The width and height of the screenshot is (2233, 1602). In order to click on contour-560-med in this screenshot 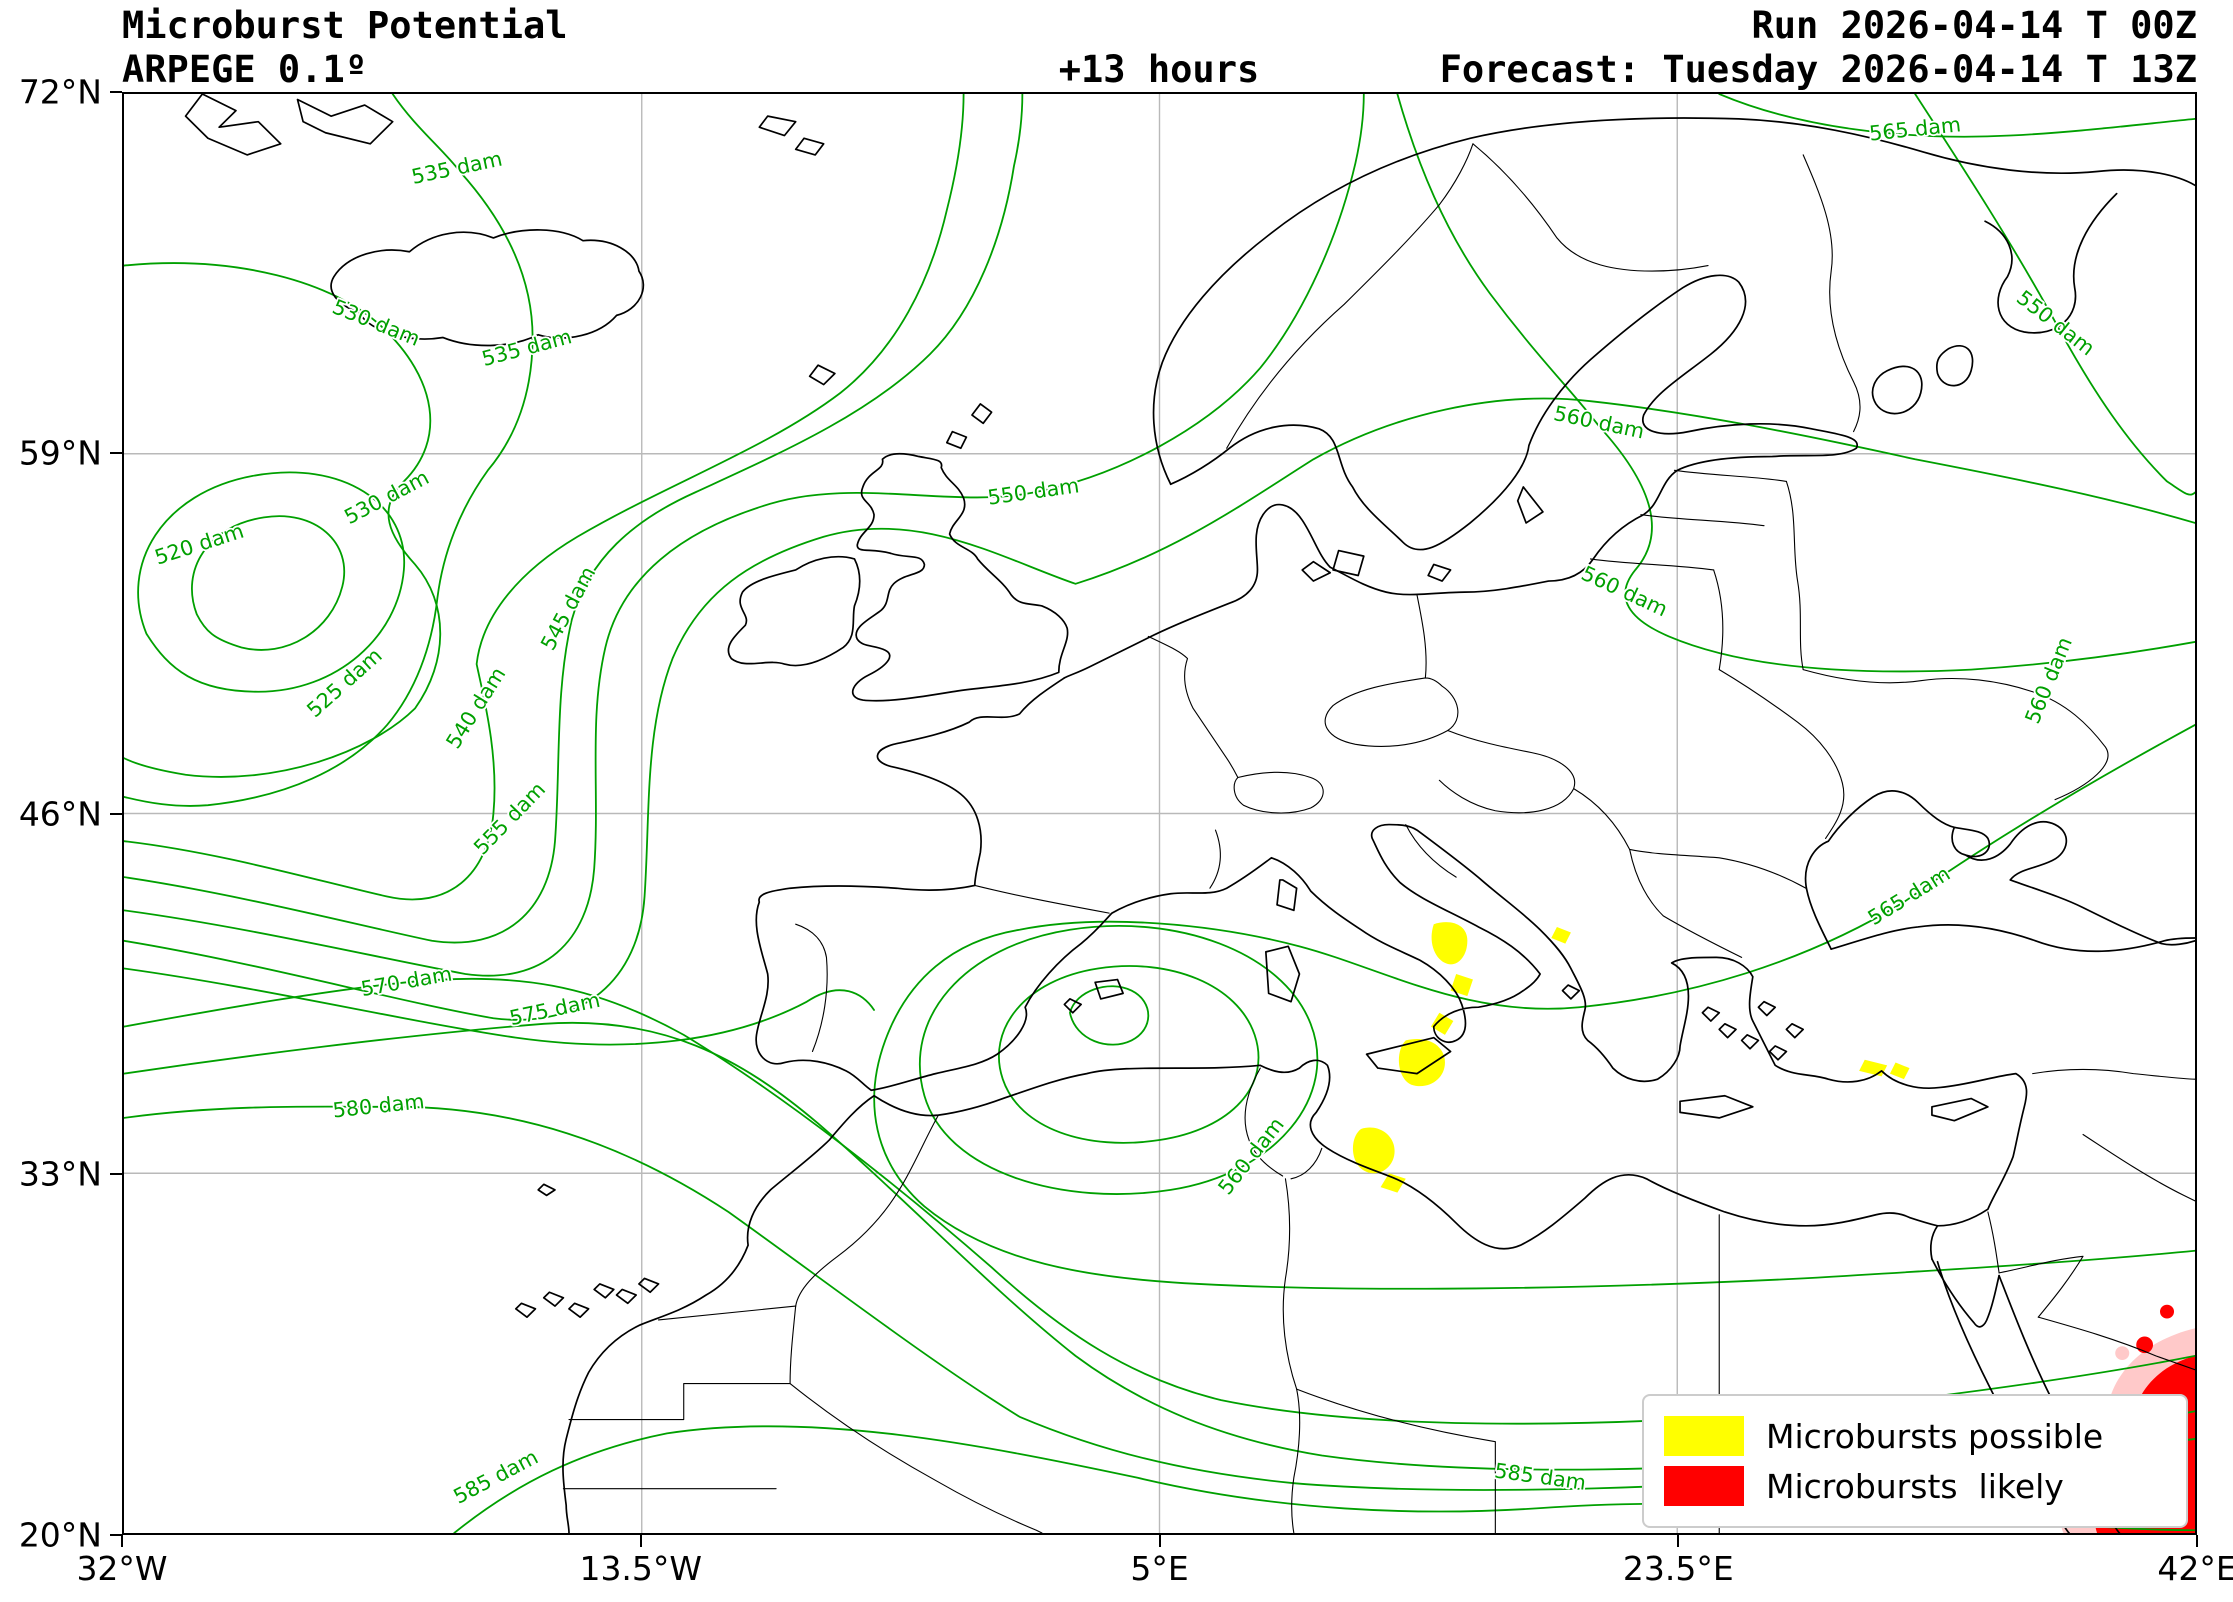, I will do `click(1119, 1060)`.